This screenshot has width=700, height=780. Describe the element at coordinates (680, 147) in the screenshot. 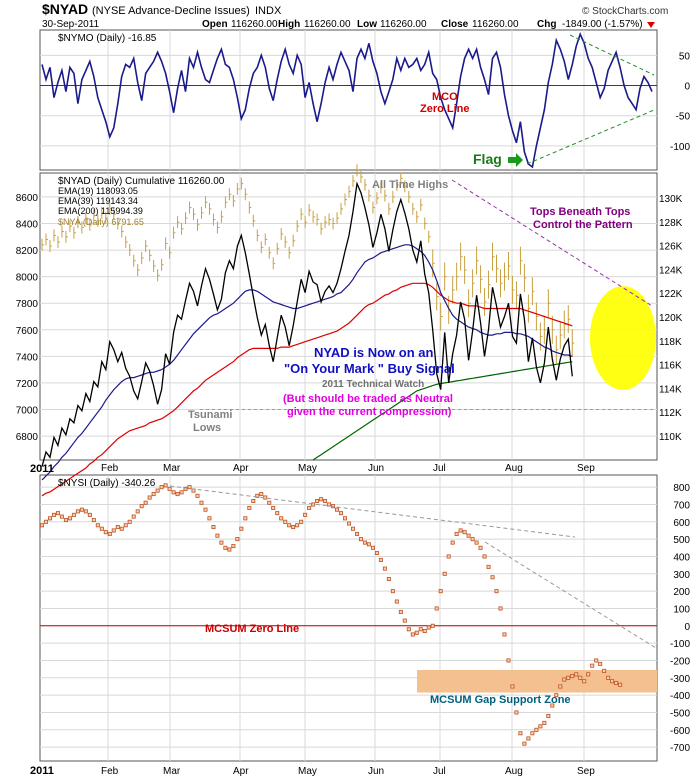

I see `nymo-tick-label: -100` at that location.